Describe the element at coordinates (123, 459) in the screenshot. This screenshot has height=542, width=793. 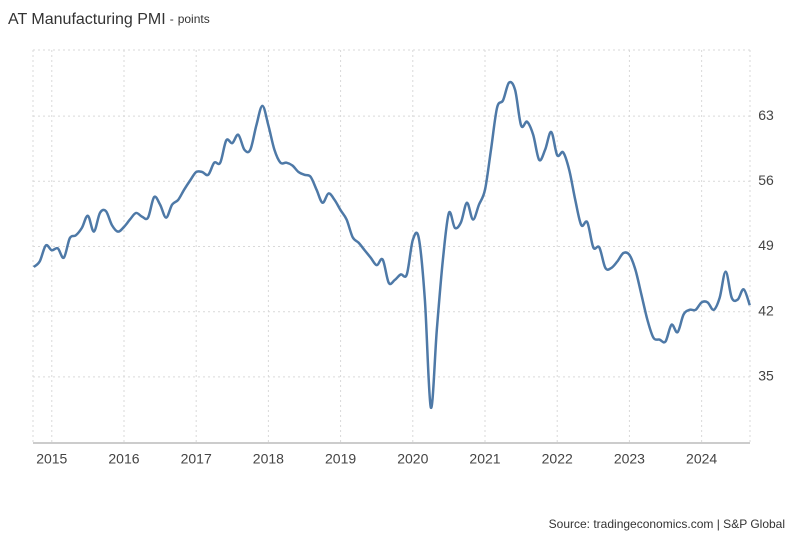
I see `x-tick-label: 2016` at that location.